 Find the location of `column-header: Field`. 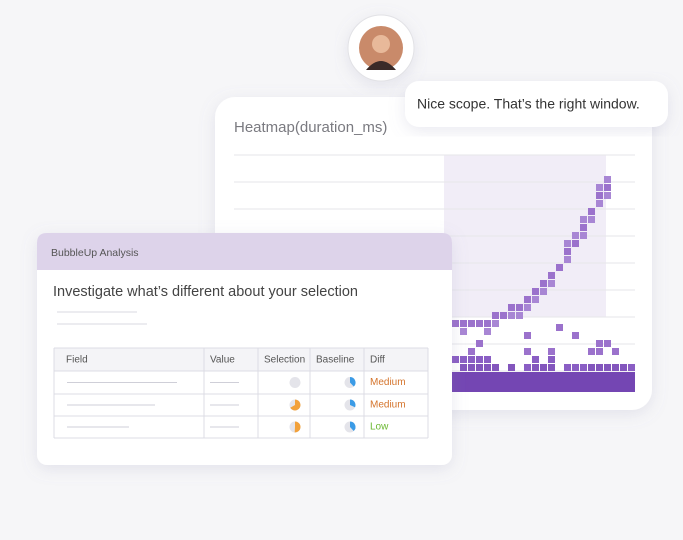

column-header: Field is located at coordinates (77, 360).